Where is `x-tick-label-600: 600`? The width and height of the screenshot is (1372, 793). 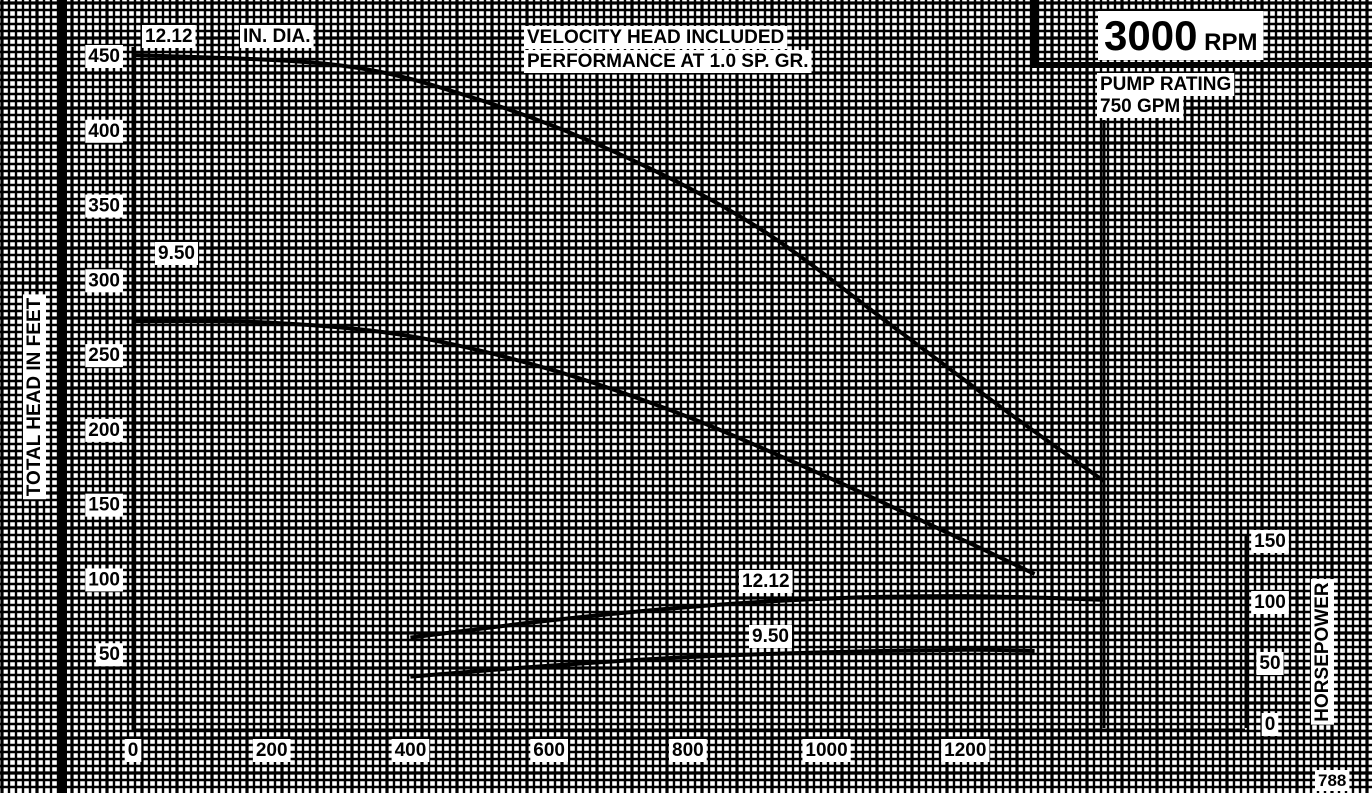
x-tick-label-600: 600 is located at coordinates (549, 750).